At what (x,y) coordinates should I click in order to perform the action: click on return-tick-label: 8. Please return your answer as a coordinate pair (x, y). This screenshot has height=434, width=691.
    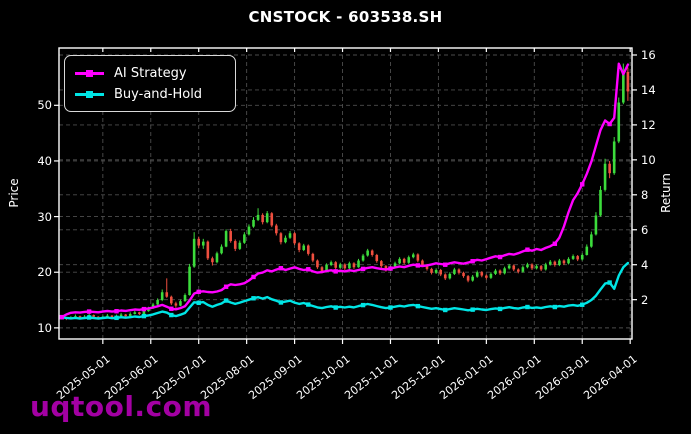
    Looking at the image, I should click on (645, 194).